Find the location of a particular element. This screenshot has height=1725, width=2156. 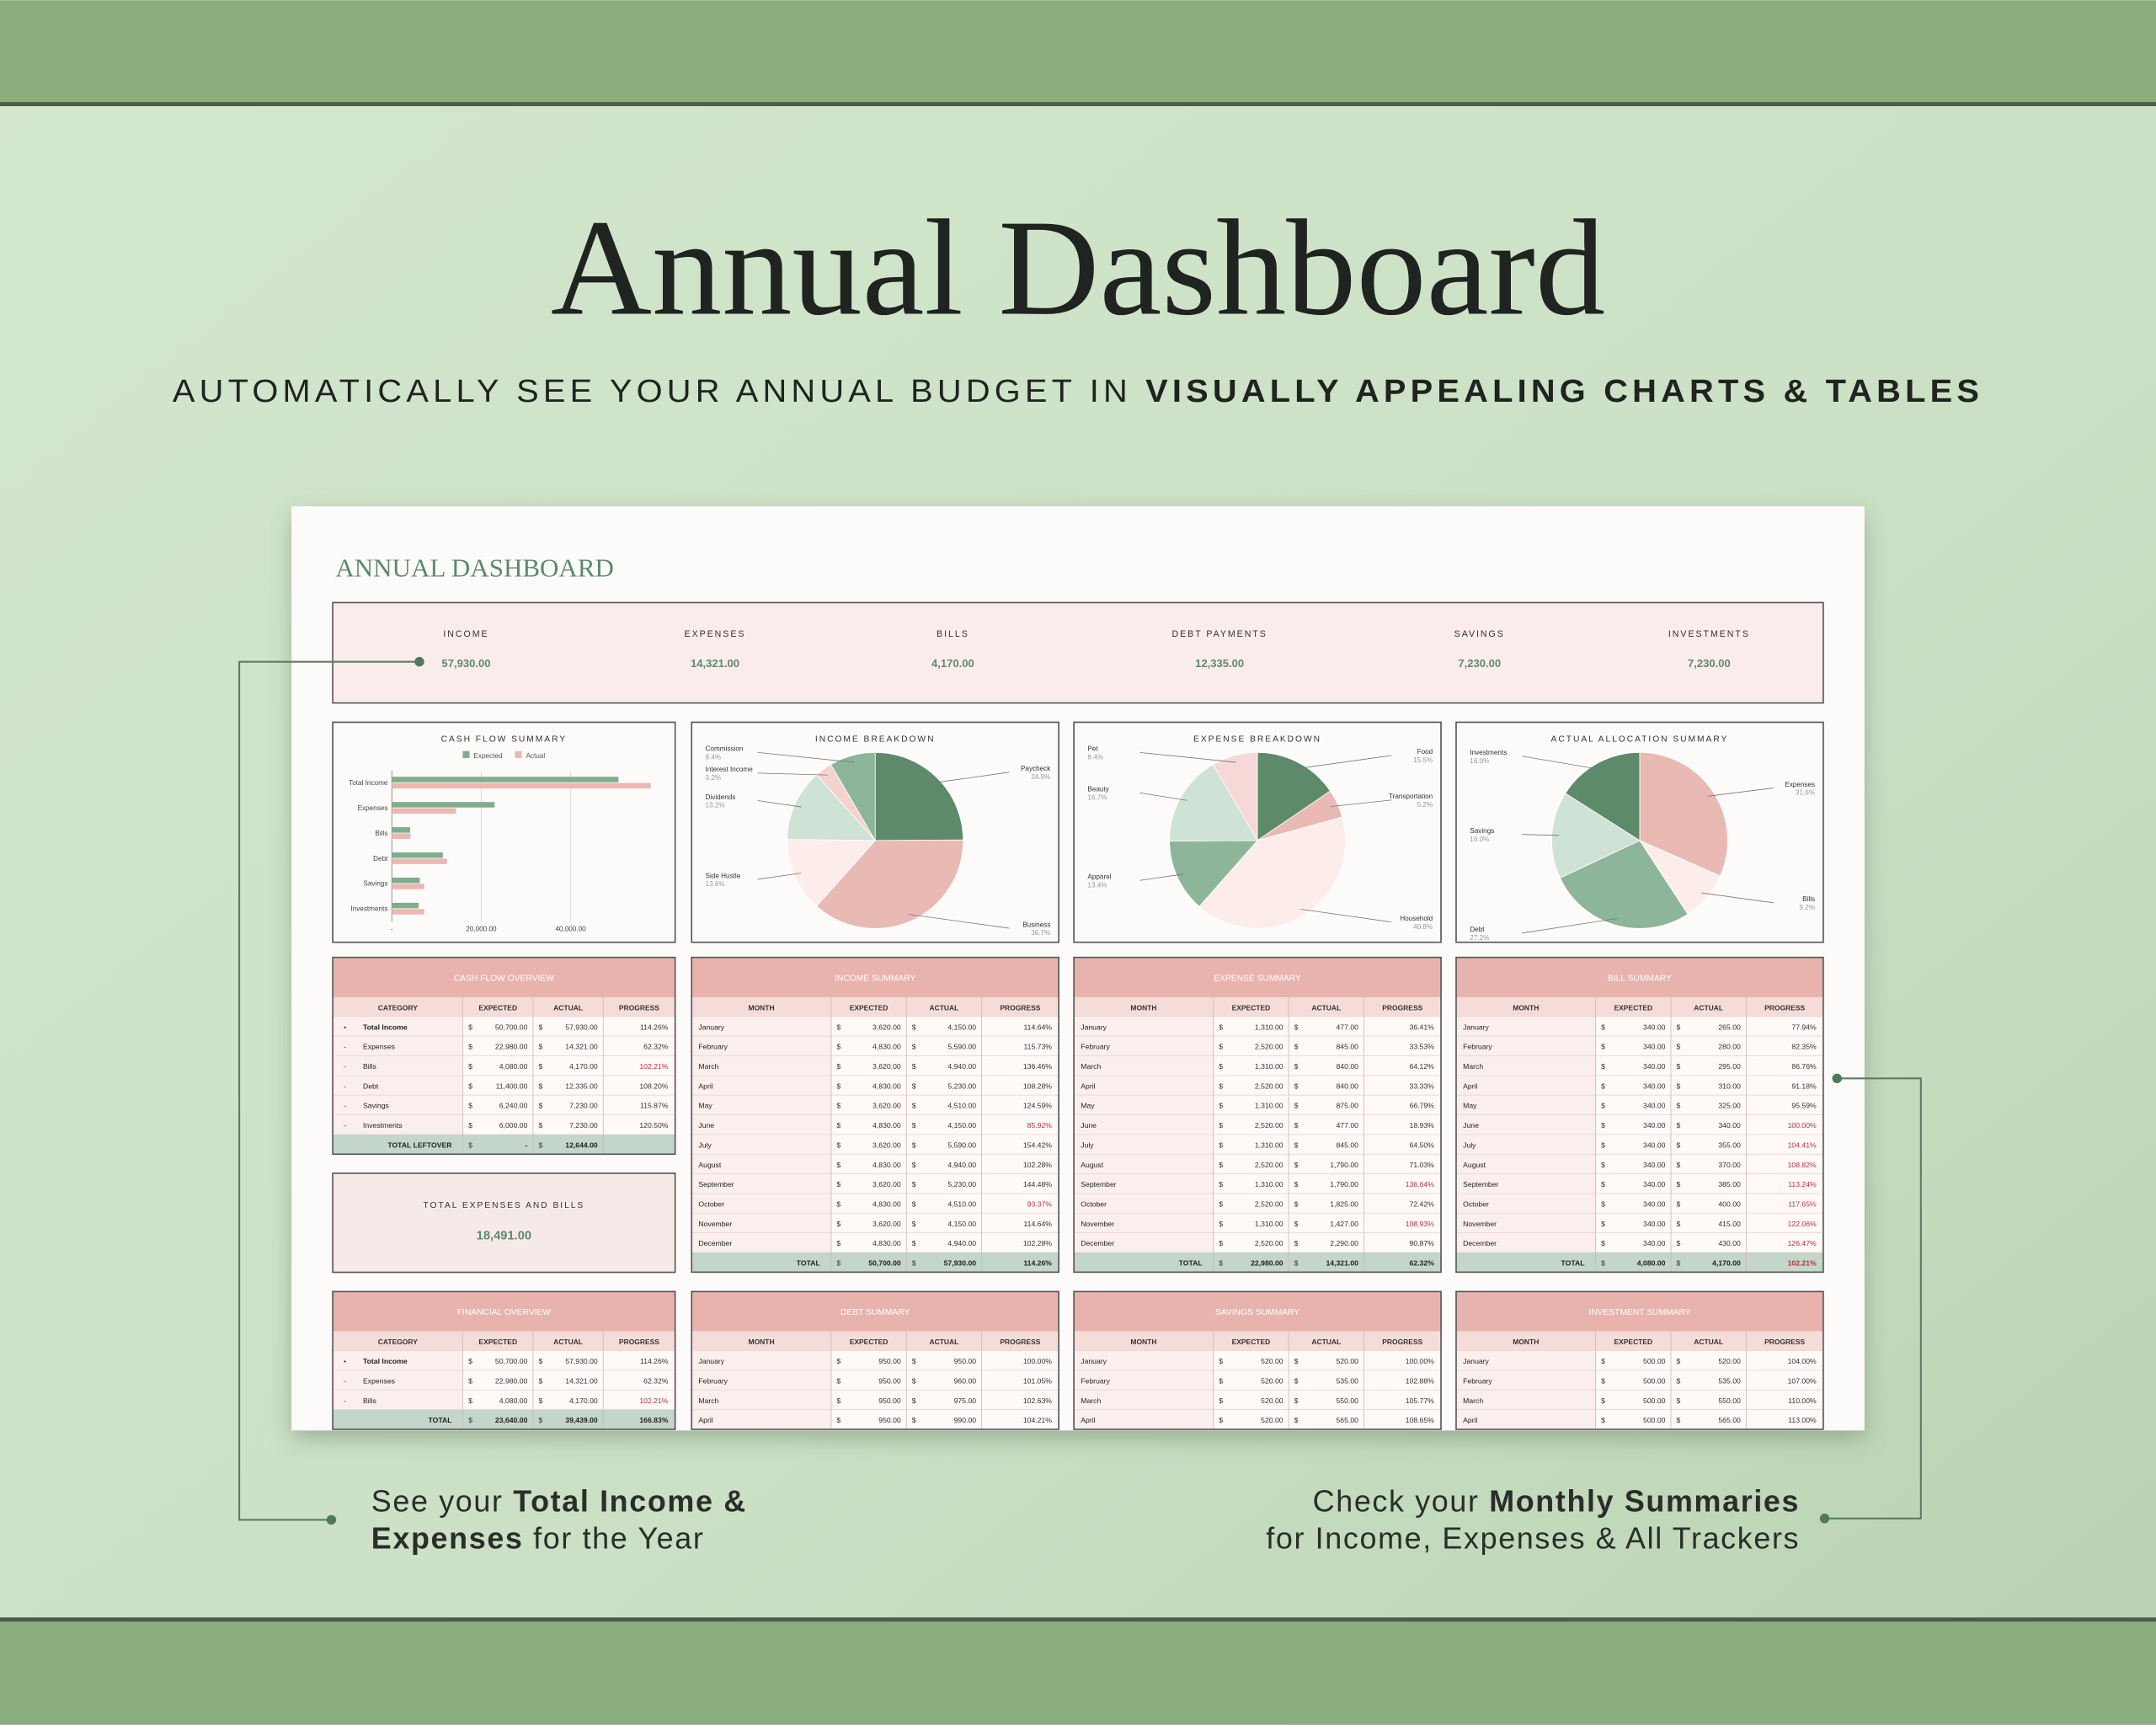

actual-value: 310.00 is located at coordinates (1730, 1085).